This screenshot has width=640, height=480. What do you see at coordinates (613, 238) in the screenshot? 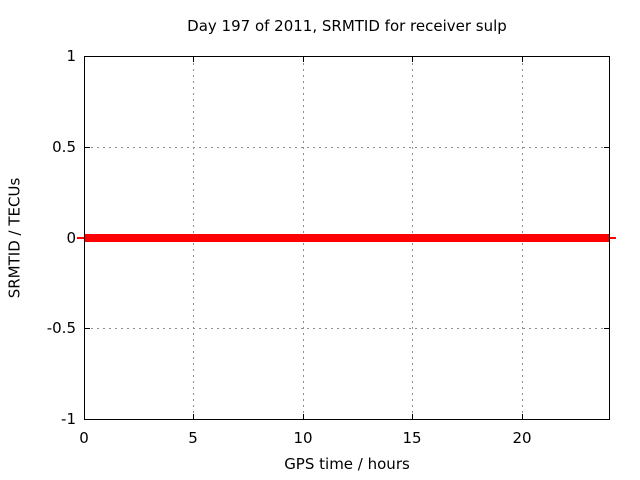
I see `data-line-overshoot-right` at bounding box center [613, 238].